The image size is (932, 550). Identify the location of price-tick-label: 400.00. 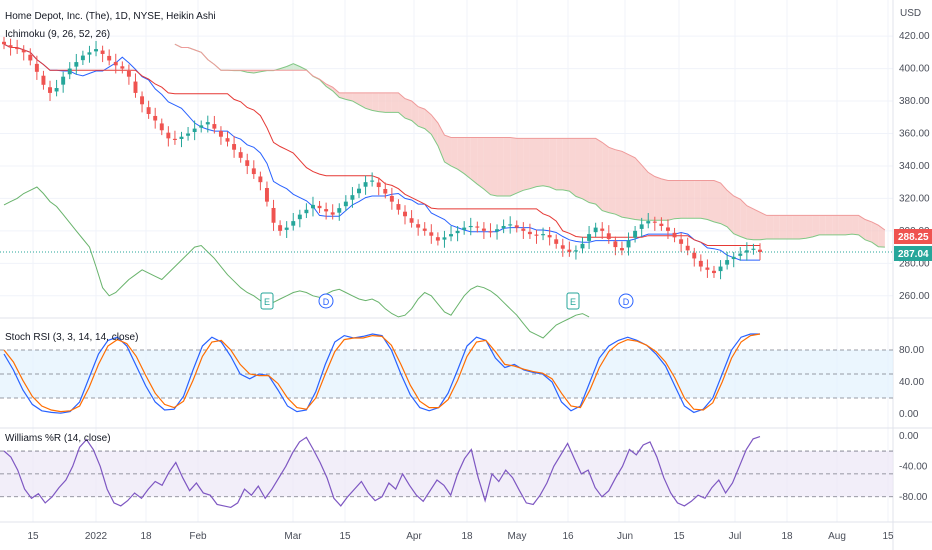
(914, 69).